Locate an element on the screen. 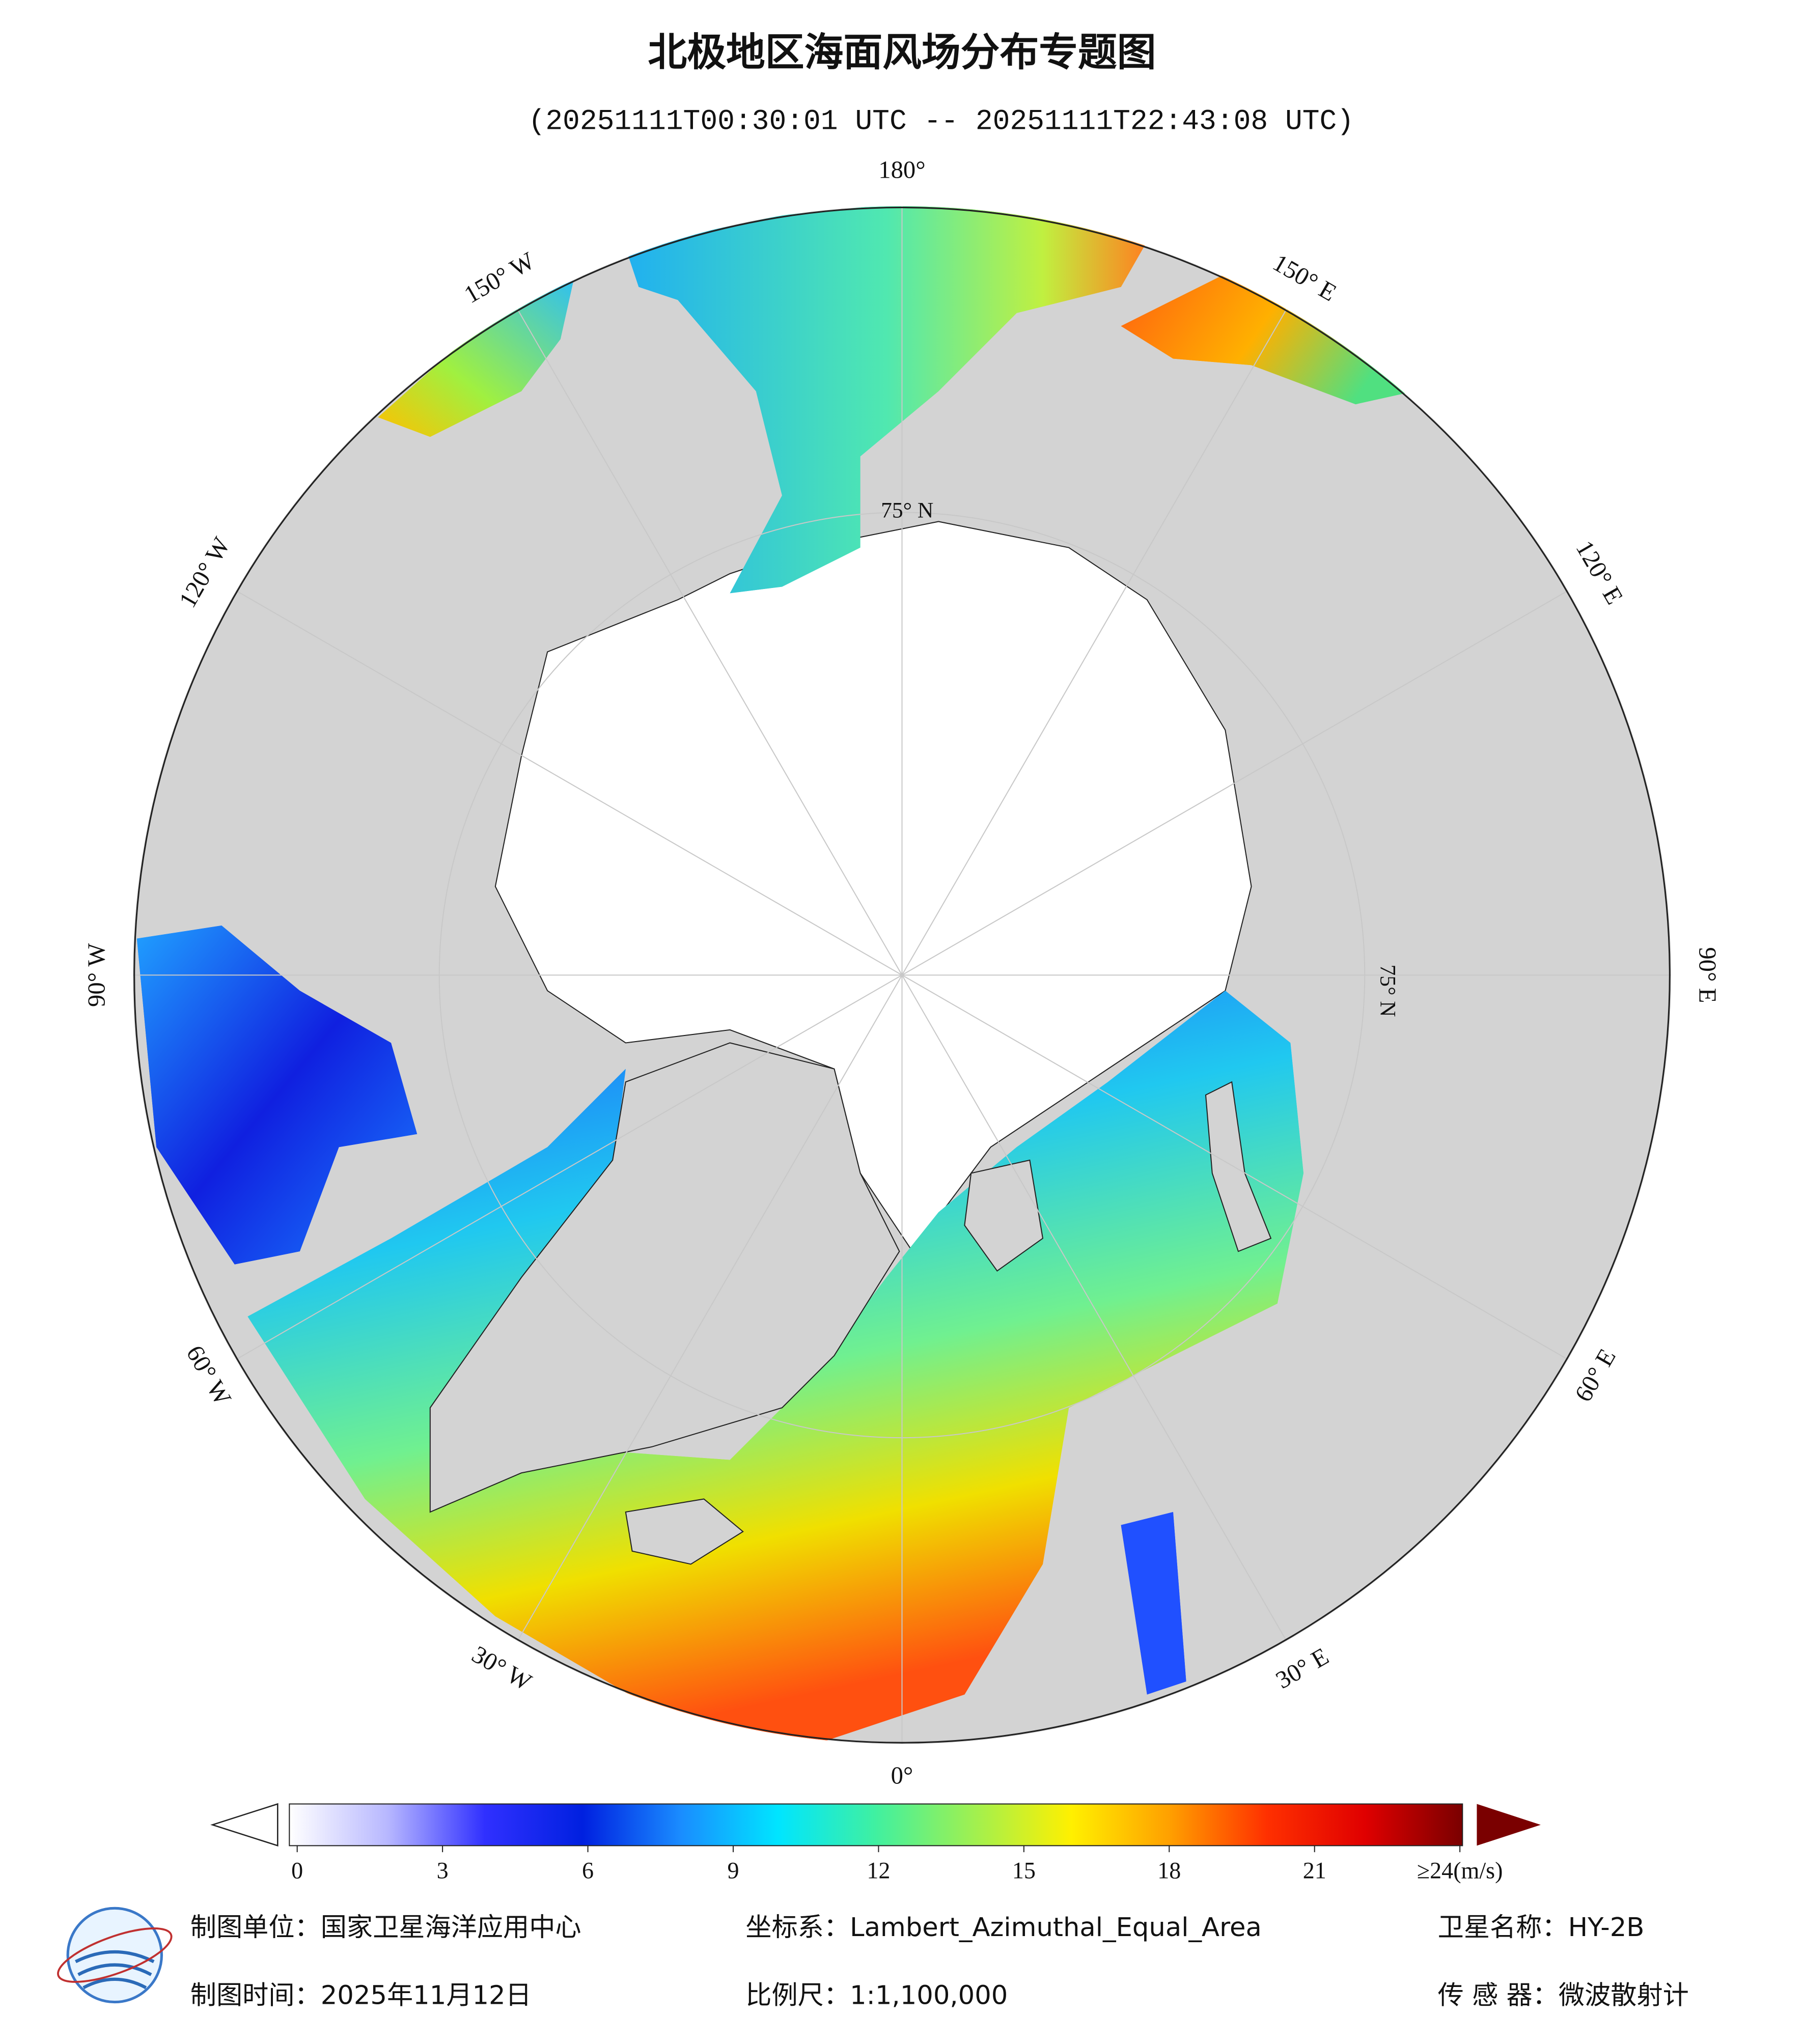 The image size is (1804, 2044). colorbar-tick-label: 15 is located at coordinates (1024, 1871).